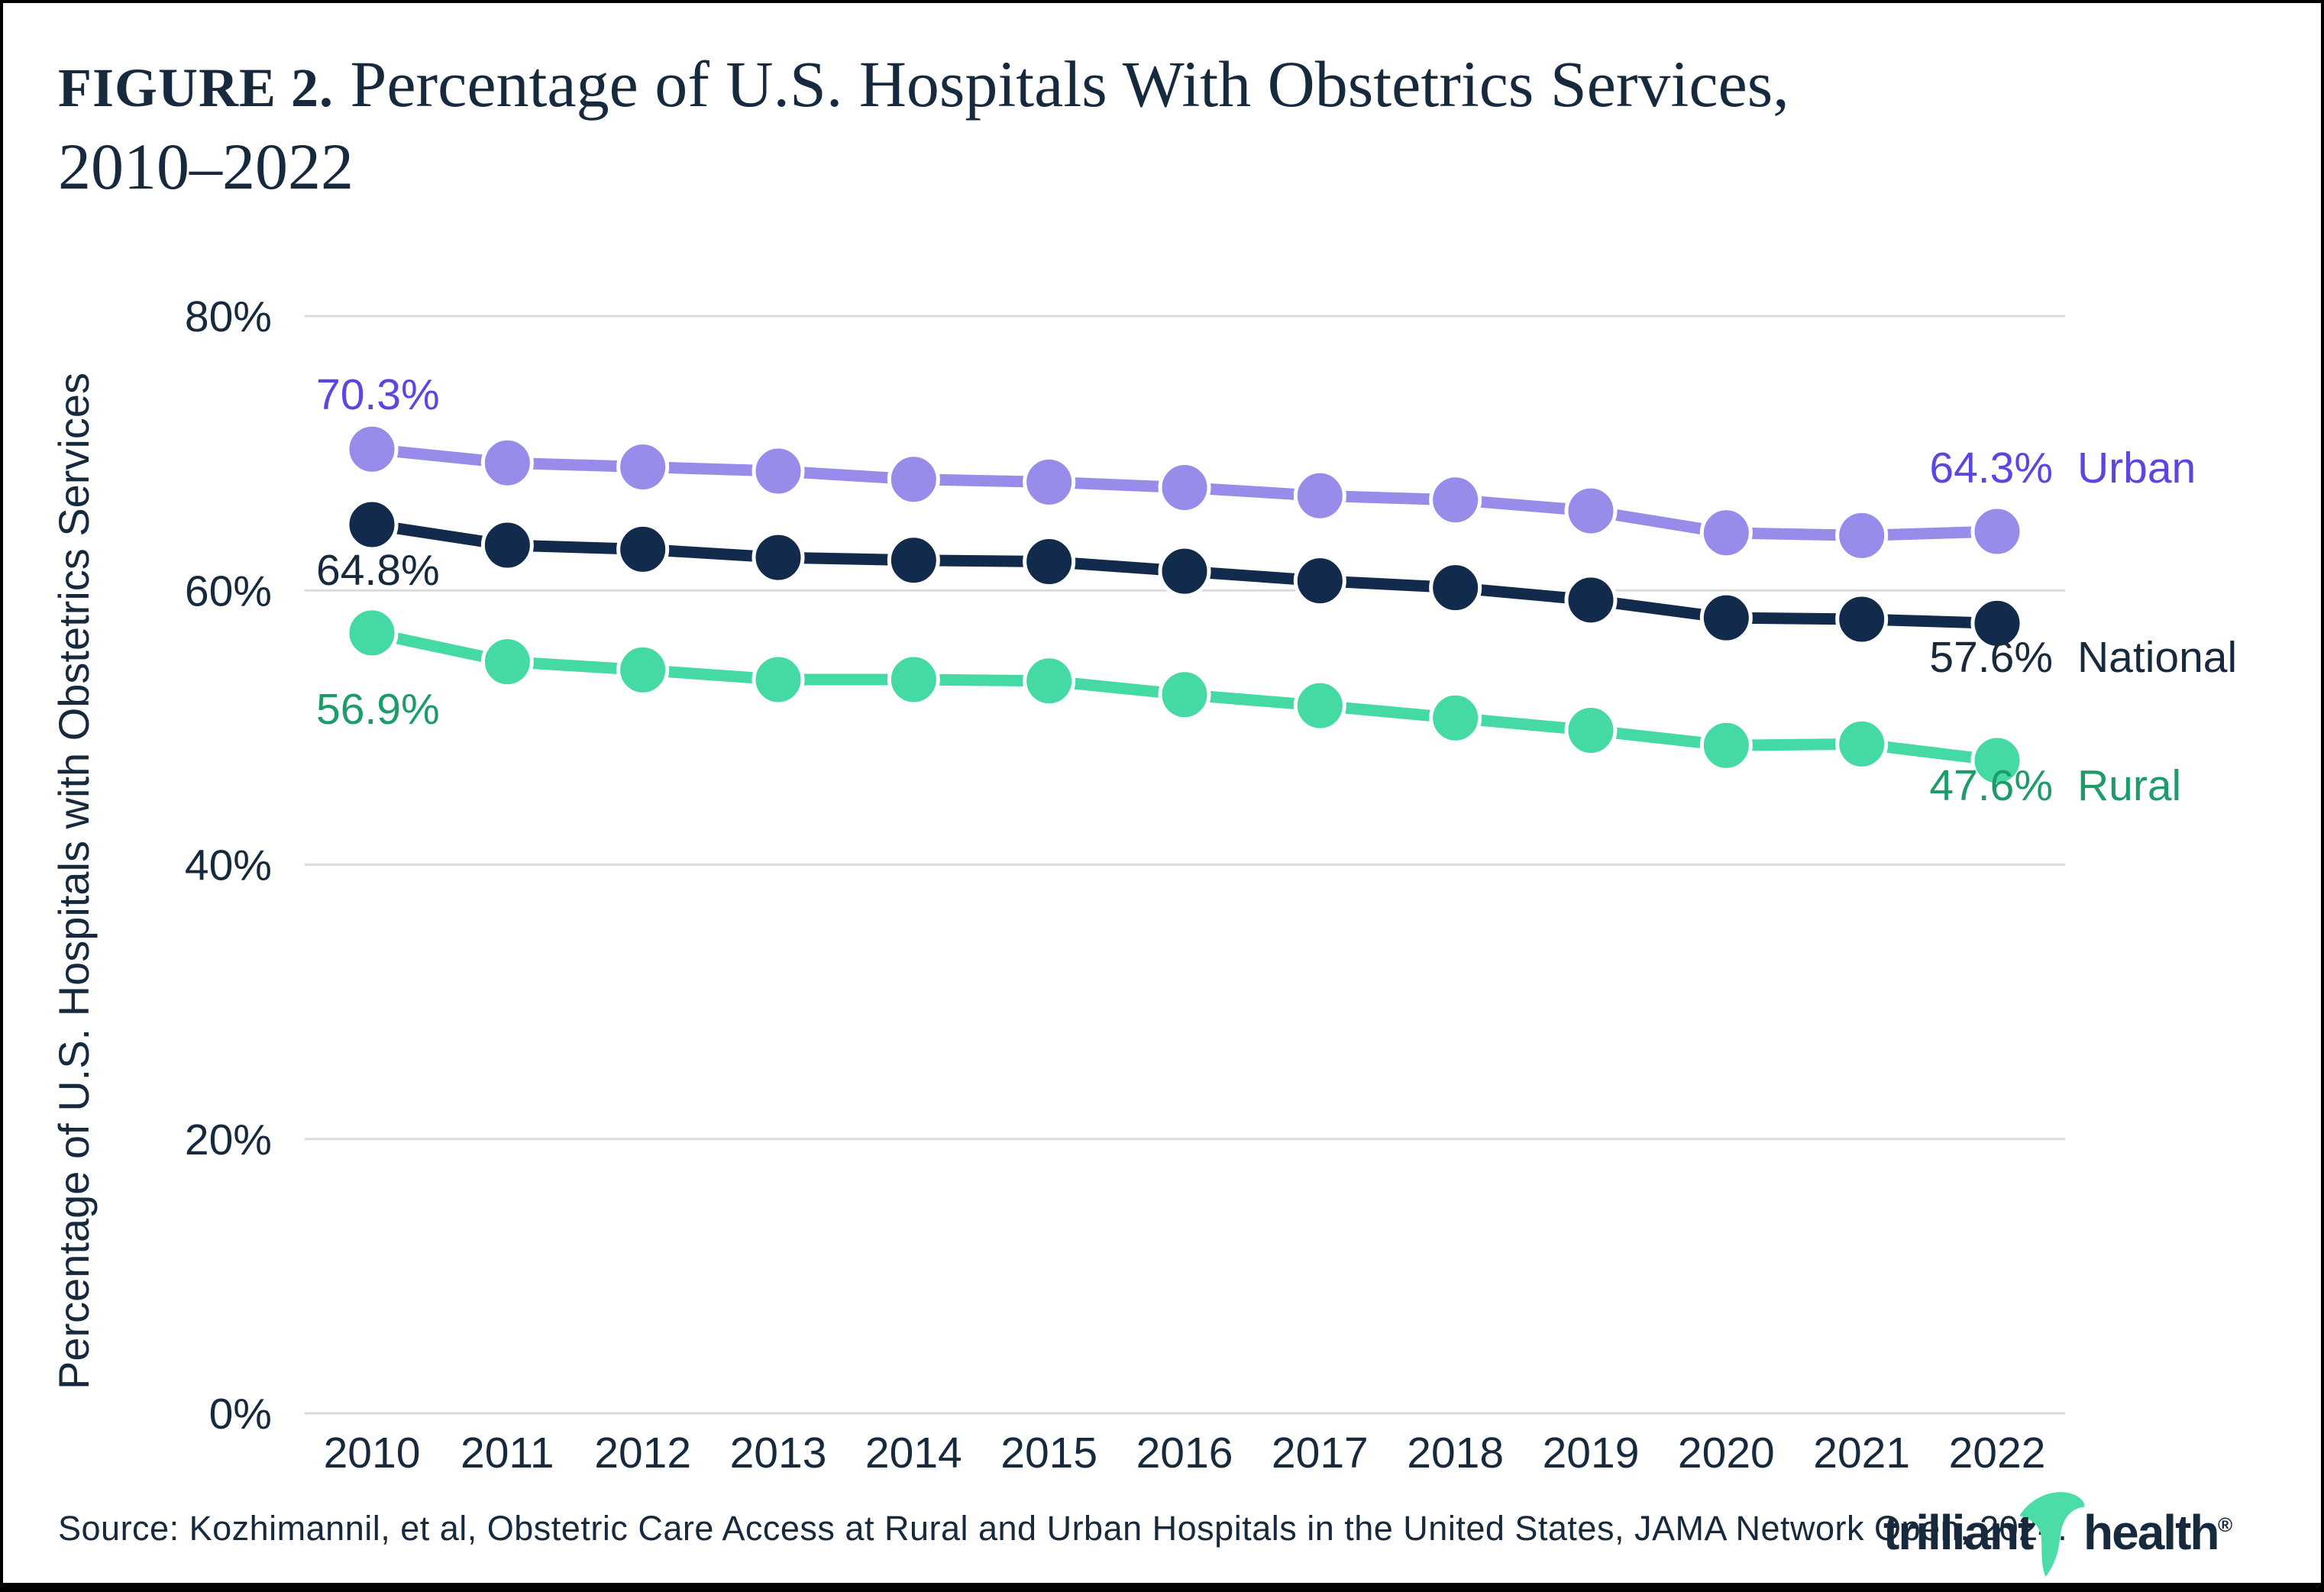  What do you see at coordinates (507, 662) in the screenshot?
I see `data-point-rural-2011` at bounding box center [507, 662].